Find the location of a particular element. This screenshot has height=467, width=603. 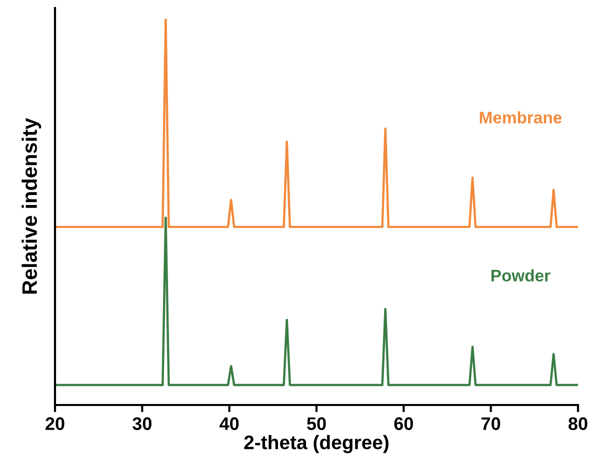

x-tick-label: 60 is located at coordinates (403, 423).